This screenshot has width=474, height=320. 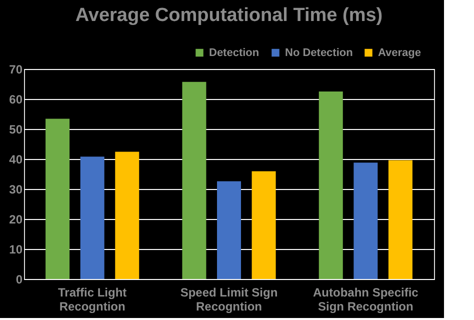 What do you see at coordinates (229, 300) in the screenshot?
I see `x-tick-label: Speed Limit Sign Recogntion` at bounding box center [229, 300].